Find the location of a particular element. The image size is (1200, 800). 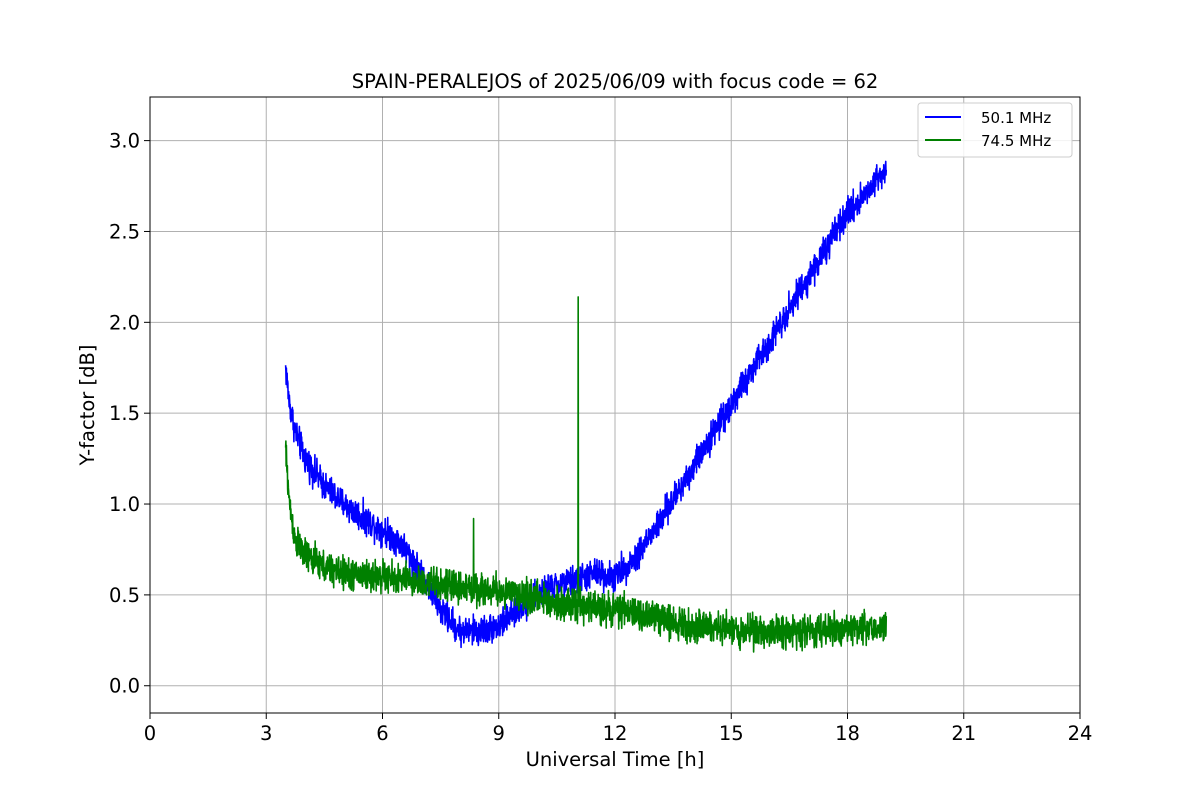

x-tick-label: 6 is located at coordinates (382, 733).